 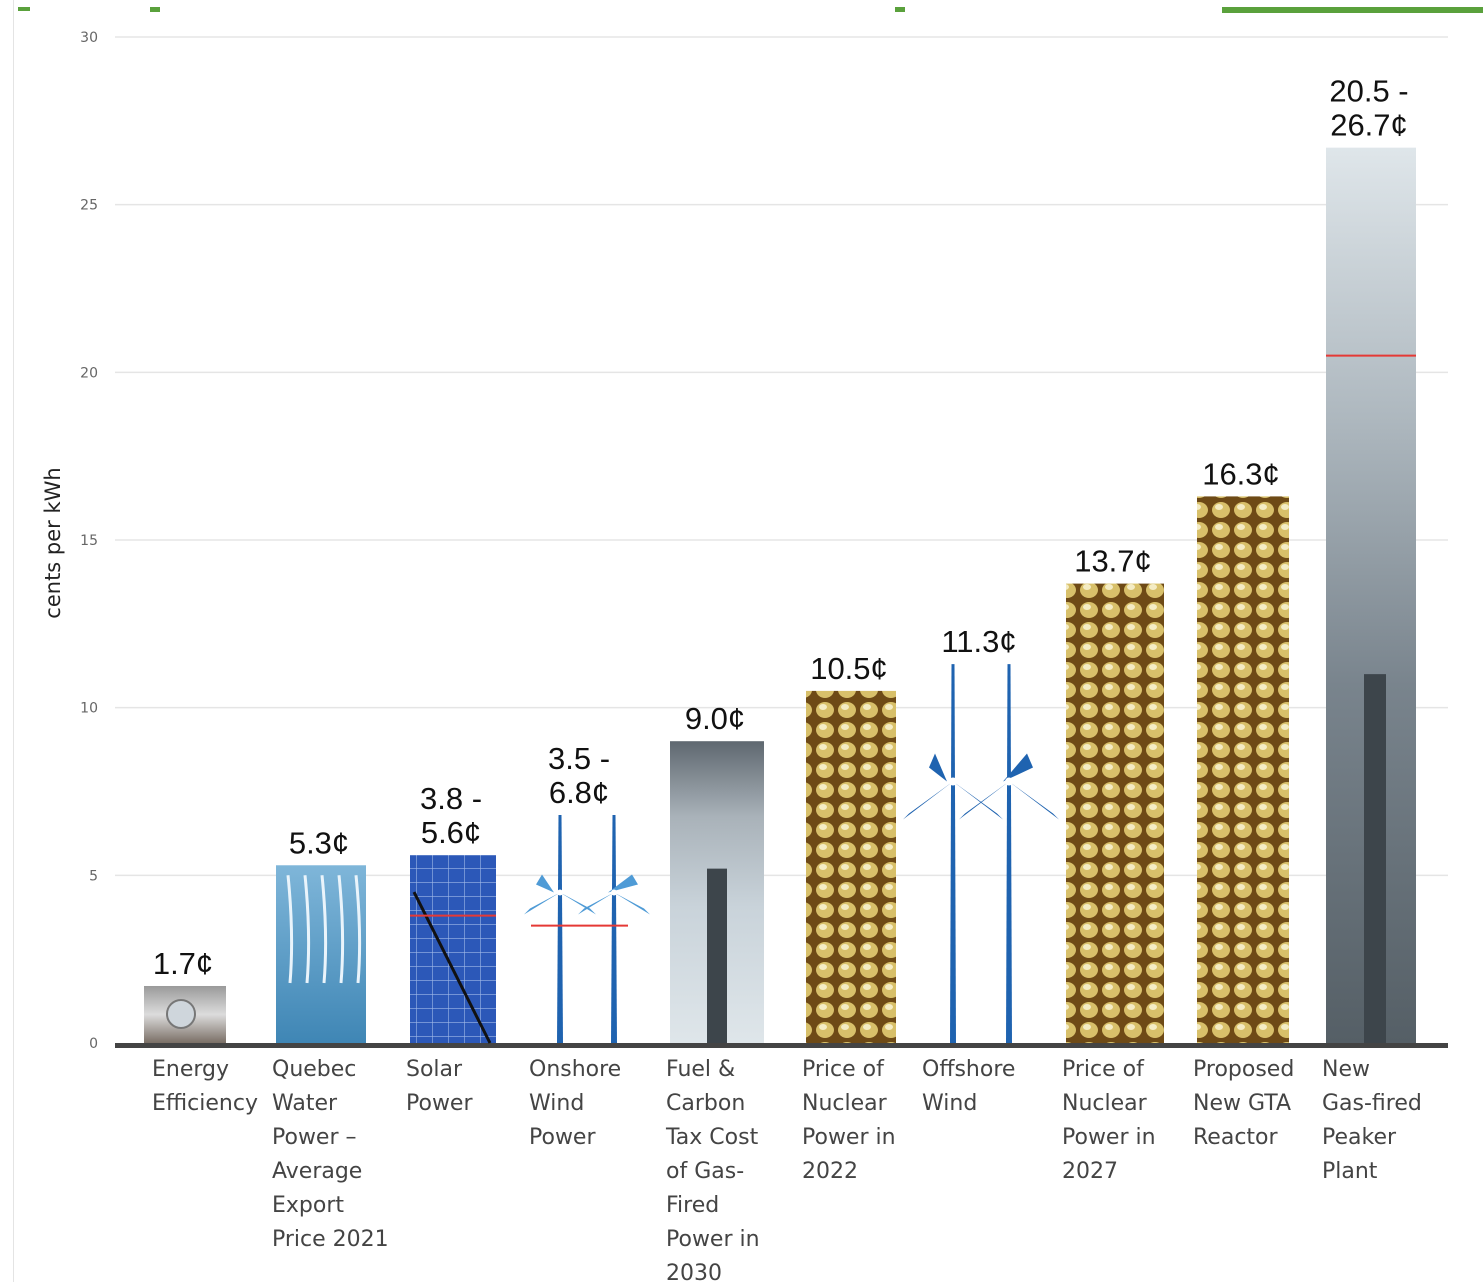 What do you see at coordinates (190, 1069) in the screenshot?
I see `category-label: Energy` at bounding box center [190, 1069].